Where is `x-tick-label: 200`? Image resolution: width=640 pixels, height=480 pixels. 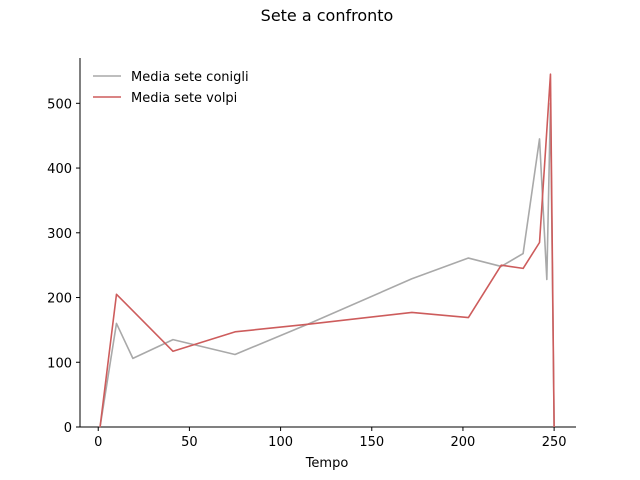
x-tick-label: 200 is located at coordinates (463, 442).